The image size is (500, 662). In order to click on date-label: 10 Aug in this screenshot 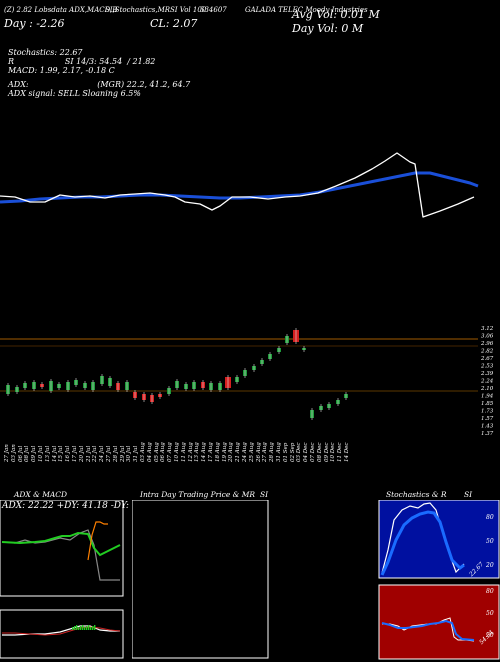, I will do `click(177, 452)`.